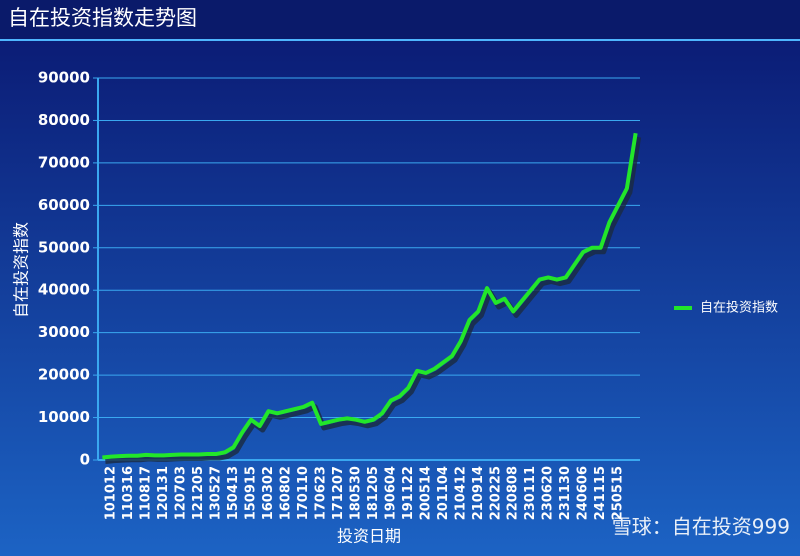  What do you see at coordinates (64, 162) in the screenshot?
I see `y-tick-label: 70000` at bounding box center [64, 162].